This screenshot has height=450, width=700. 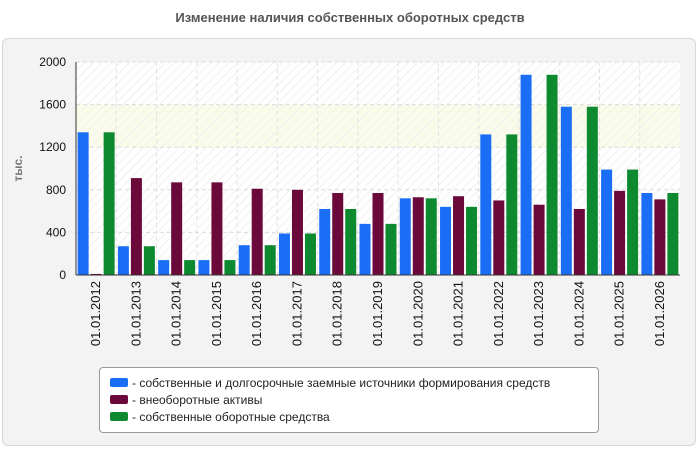 What do you see at coordinates (119, 399) in the screenshot?
I see `legend-swatch-noncurrent-assets` at bounding box center [119, 399].